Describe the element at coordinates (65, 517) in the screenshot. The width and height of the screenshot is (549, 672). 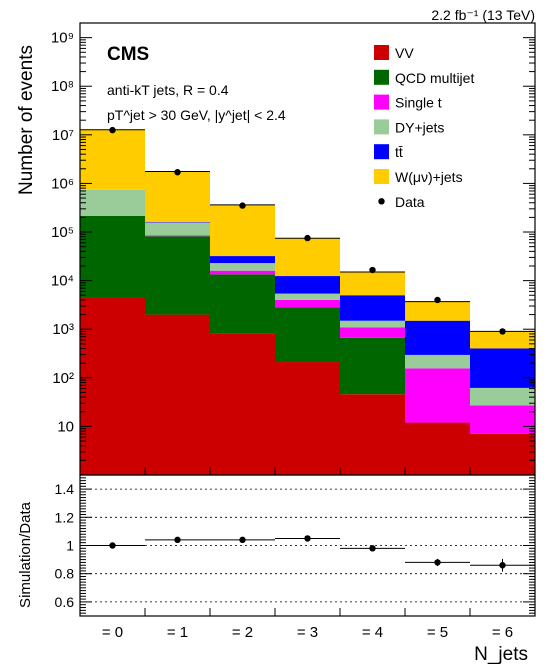
I see `ratio-y-tick-label: 1.2` at that location.